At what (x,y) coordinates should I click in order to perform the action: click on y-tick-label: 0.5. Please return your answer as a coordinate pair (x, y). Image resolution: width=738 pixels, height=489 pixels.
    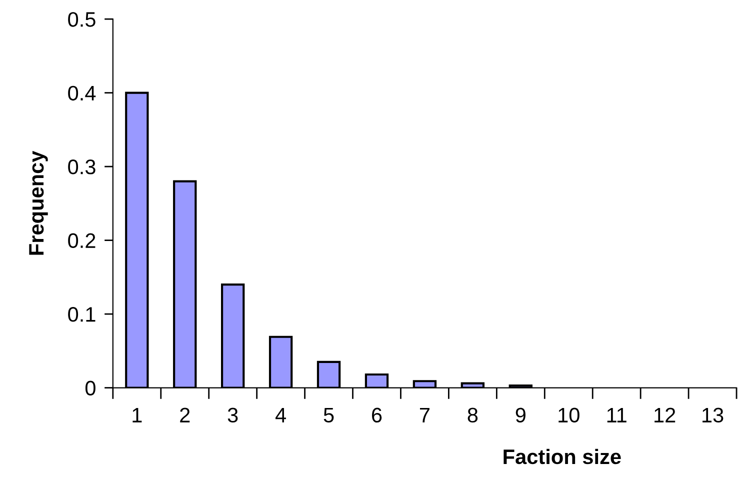
    Looking at the image, I should click on (82, 19).